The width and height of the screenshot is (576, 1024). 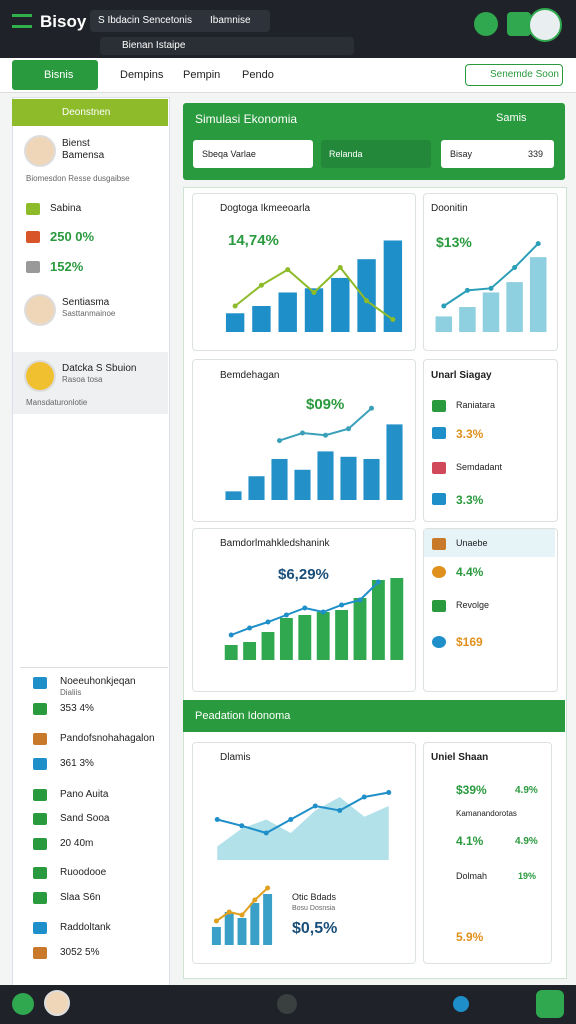 What do you see at coordinates (253, 240) in the screenshot?
I see `card-value: 14,74%` at bounding box center [253, 240].